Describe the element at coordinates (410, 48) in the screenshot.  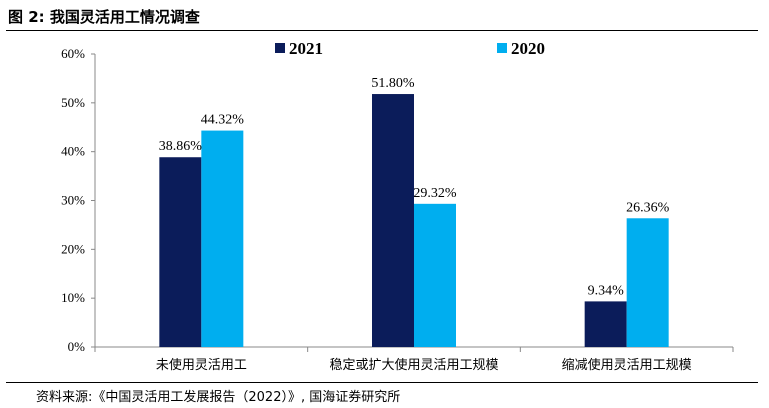
I see `chart-legend: 2021 2020` at that location.